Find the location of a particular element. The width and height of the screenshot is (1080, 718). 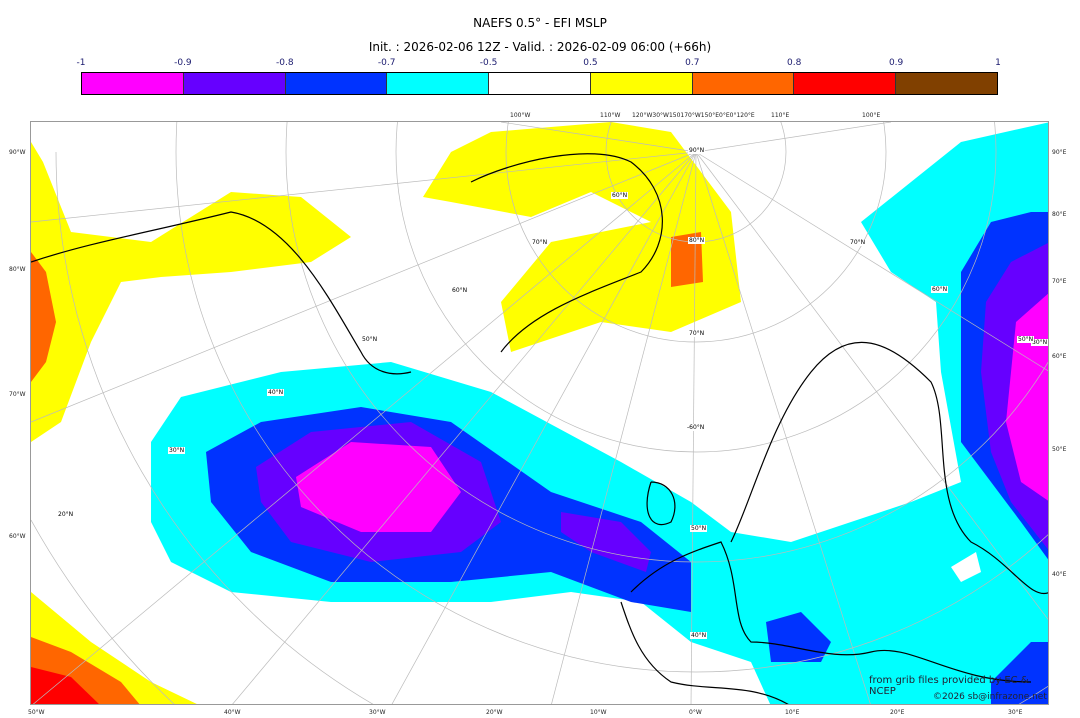

map-title: NAEFS 0.5° - EFI MSLP is located at coordinates (540, 23).